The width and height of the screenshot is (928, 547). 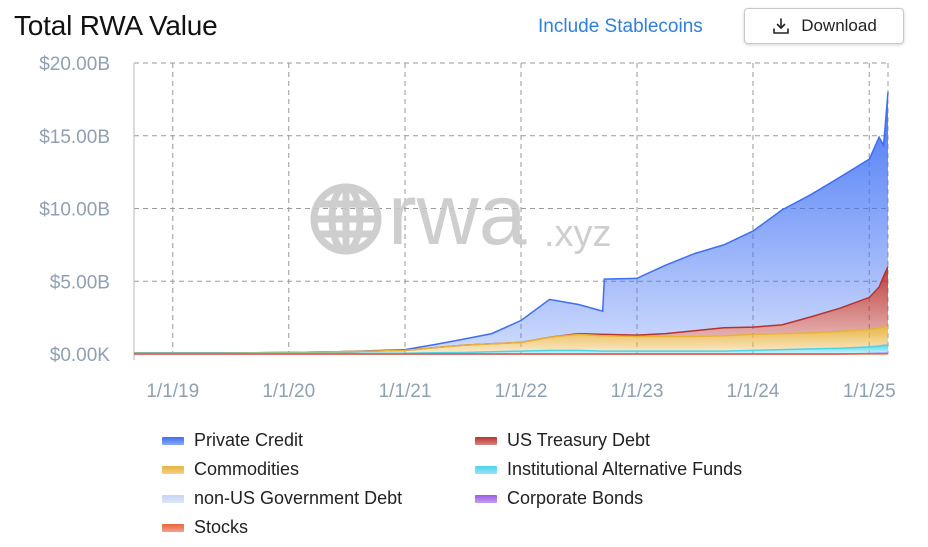 I want to click on legend-label: non-US Government Debt, so click(x=298, y=498).